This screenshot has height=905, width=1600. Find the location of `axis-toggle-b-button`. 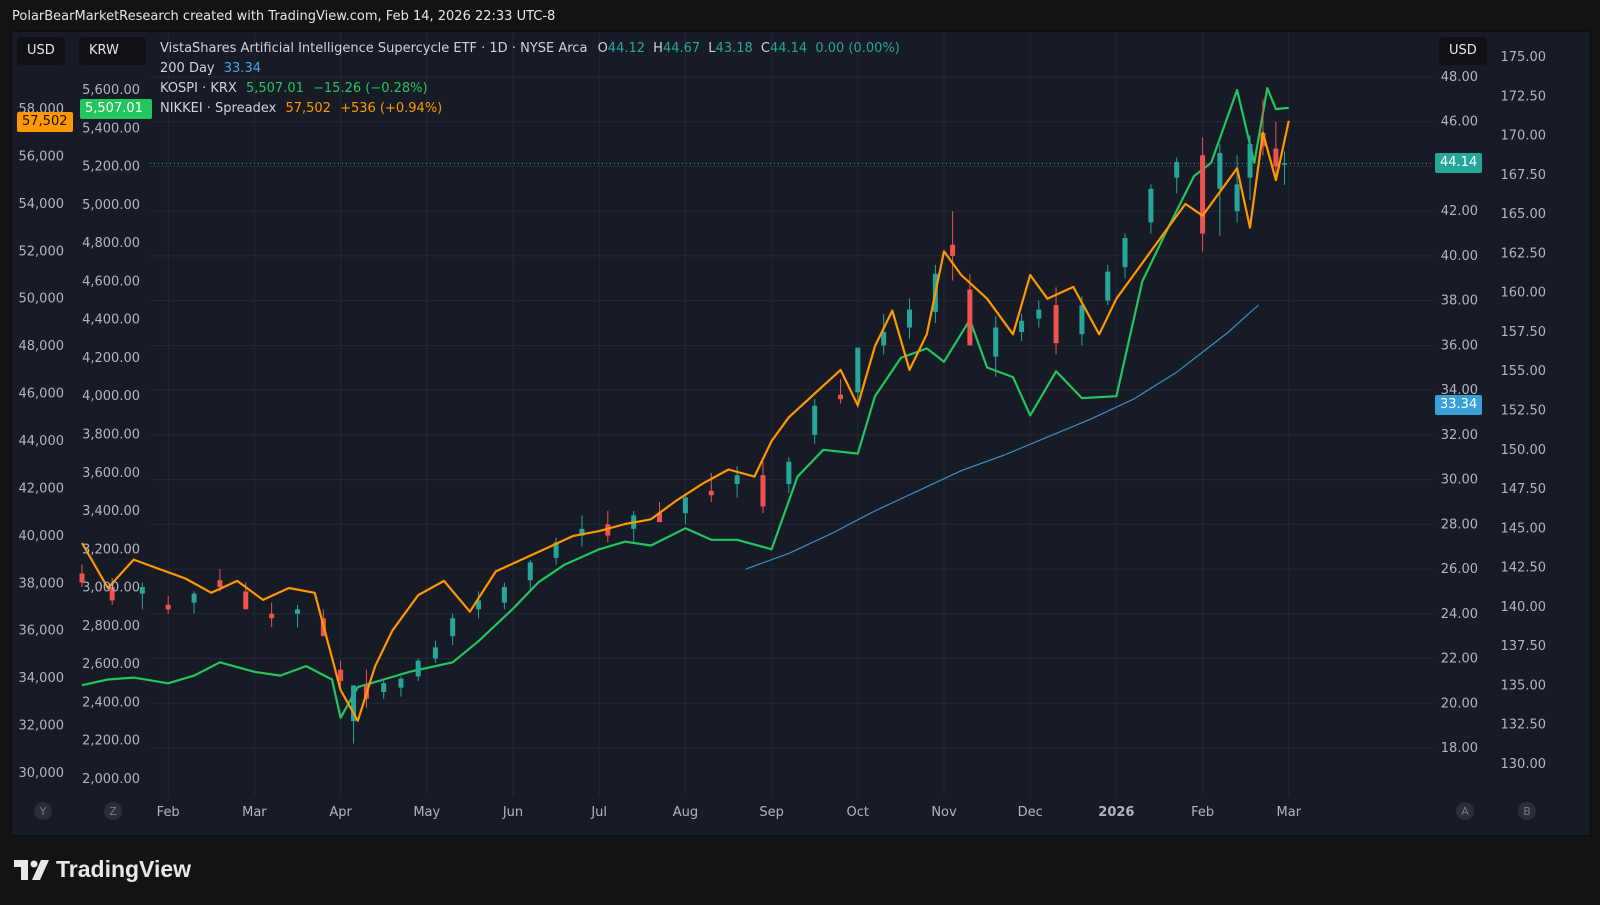

axis-toggle-b-button is located at coordinates (1527, 811).